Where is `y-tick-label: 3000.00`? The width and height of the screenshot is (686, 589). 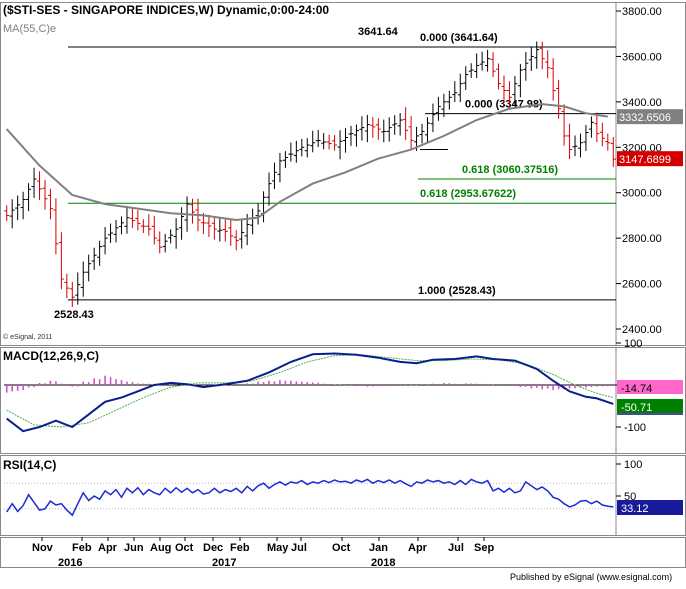 y-tick-label: 3000.00 is located at coordinates (642, 194).